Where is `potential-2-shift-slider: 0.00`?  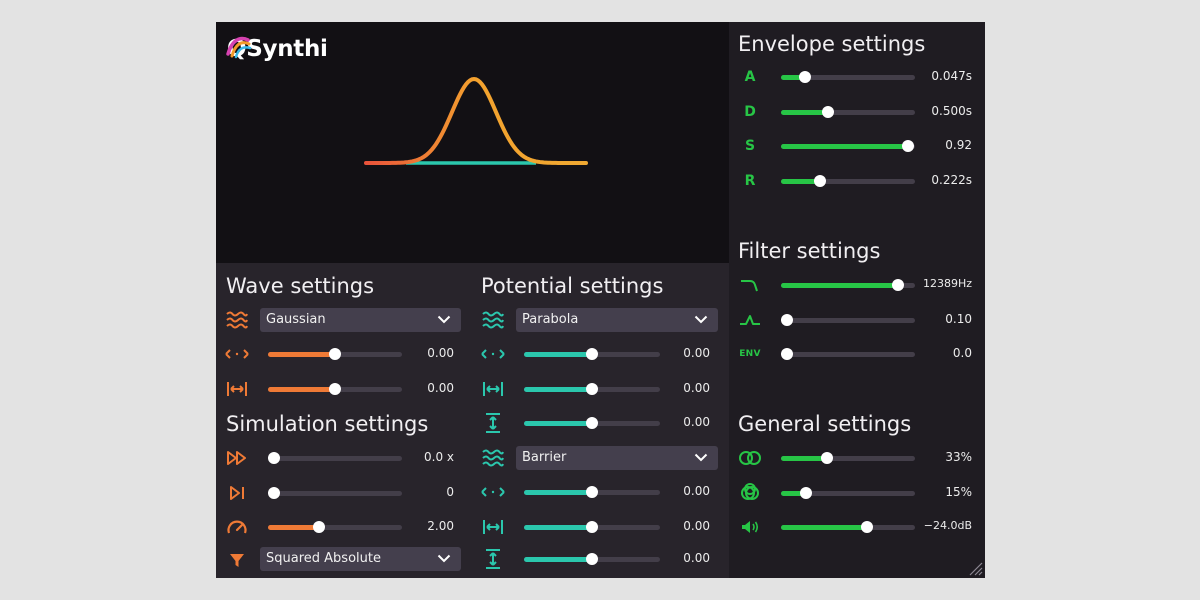
potential-2-shift-slider: 0.00 is located at coordinates (600, 492).